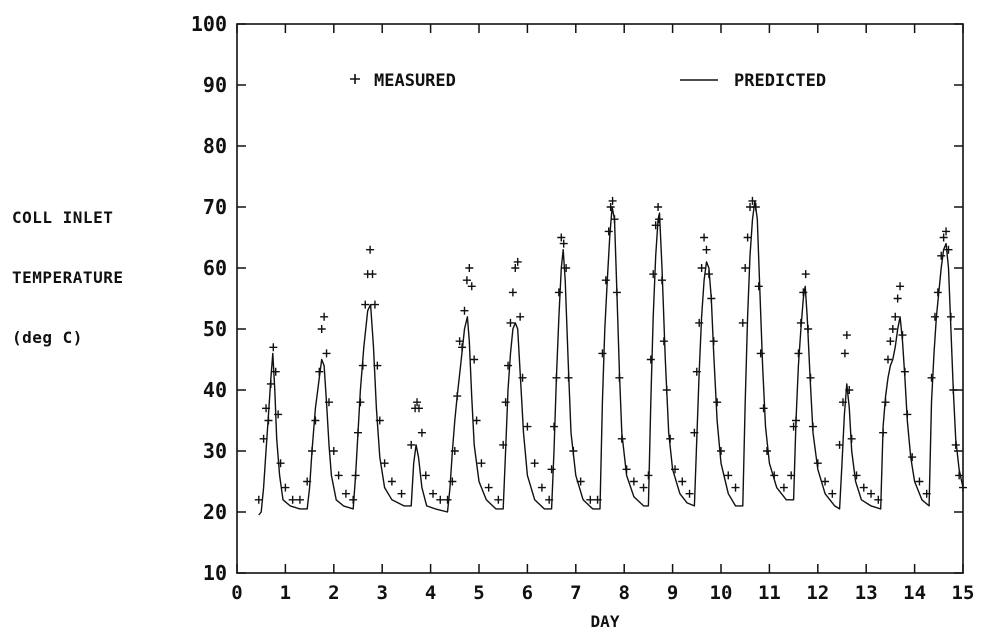 The height and width of the screenshot is (632, 985). I want to click on x-tick-label: 4, so click(430, 593).